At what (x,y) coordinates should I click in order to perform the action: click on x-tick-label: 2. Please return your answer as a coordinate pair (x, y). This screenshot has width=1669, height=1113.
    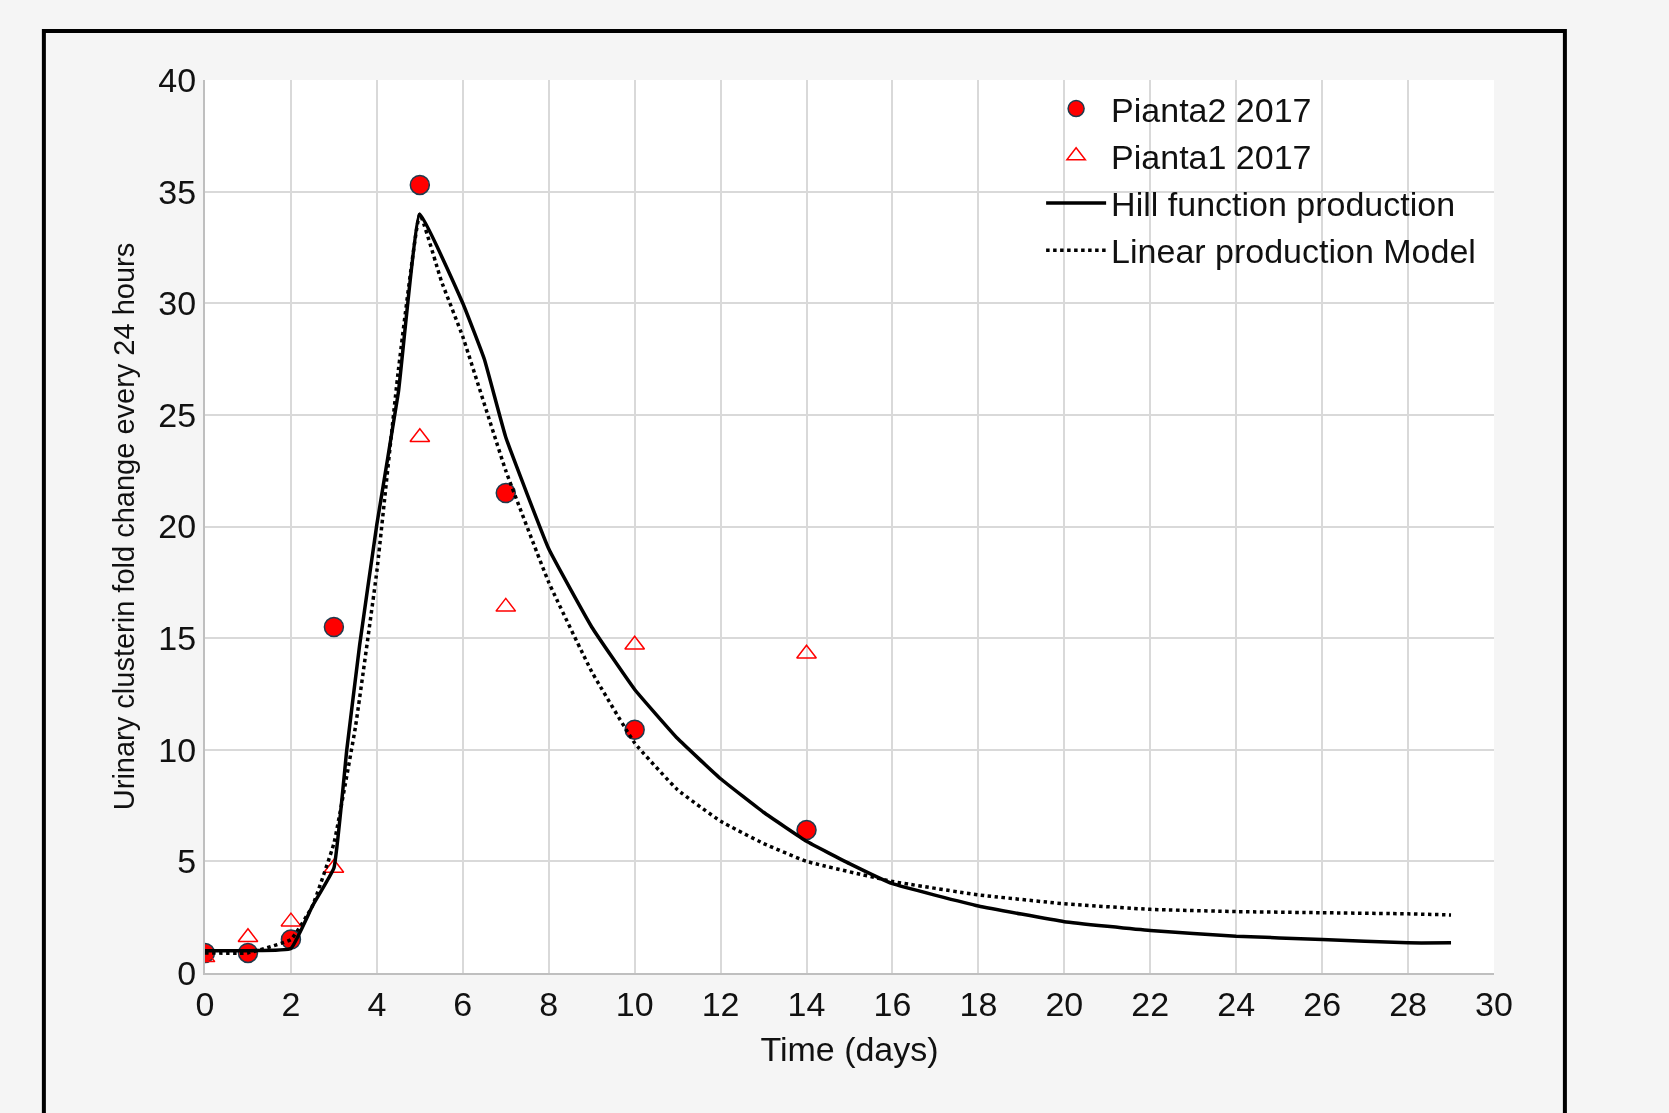
    Looking at the image, I should click on (291, 1003).